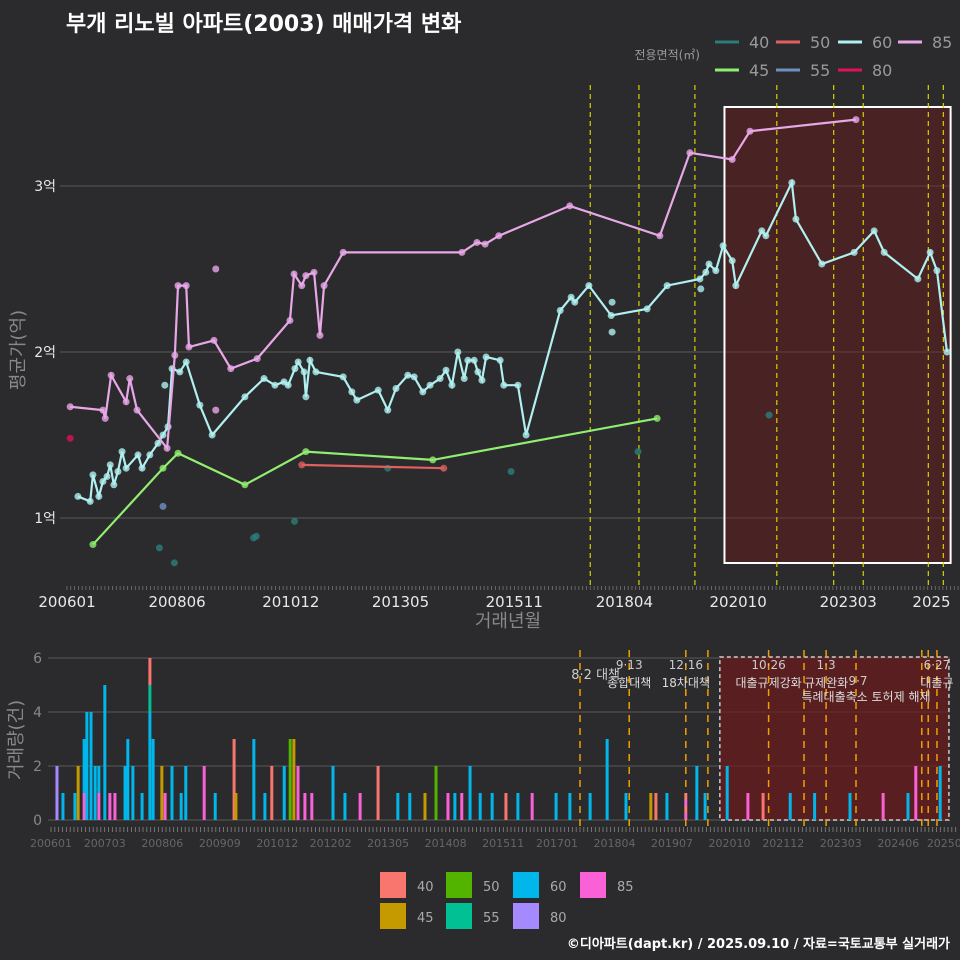 This screenshot has height=960, width=960. I want to click on annotation-date: 10·26, so click(768, 665).